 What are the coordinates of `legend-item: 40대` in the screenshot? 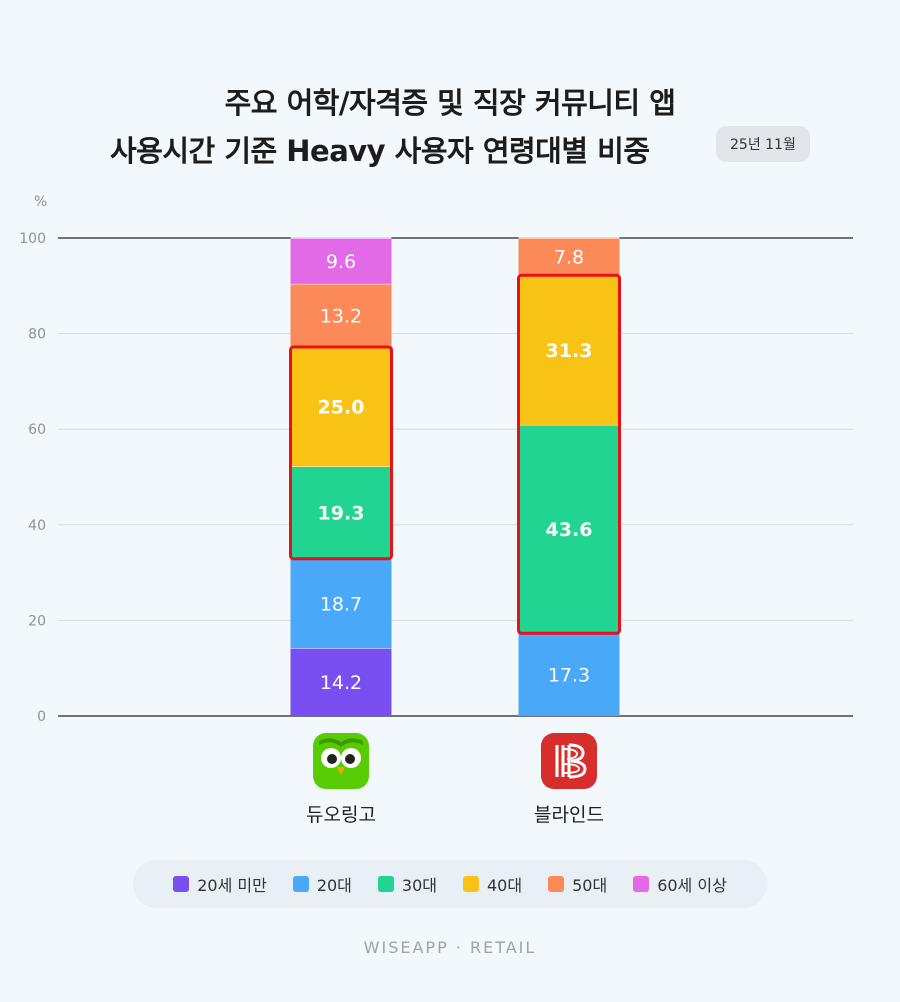 It's located at (492, 884).